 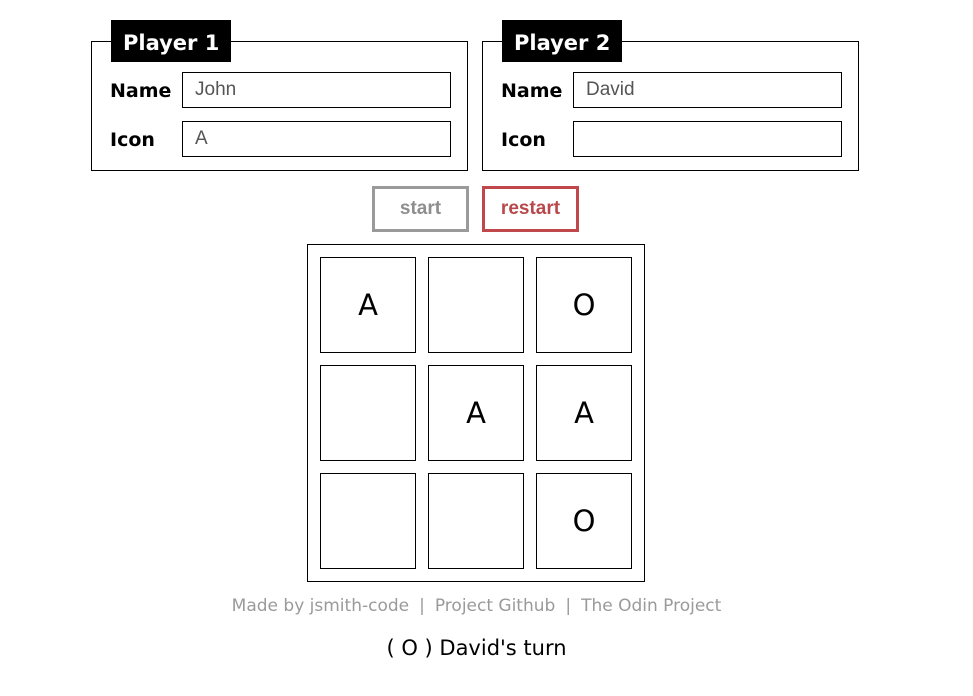 What do you see at coordinates (562, 41) in the screenshot?
I see `player-2-legend: Player 2` at bounding box center [562, 41].